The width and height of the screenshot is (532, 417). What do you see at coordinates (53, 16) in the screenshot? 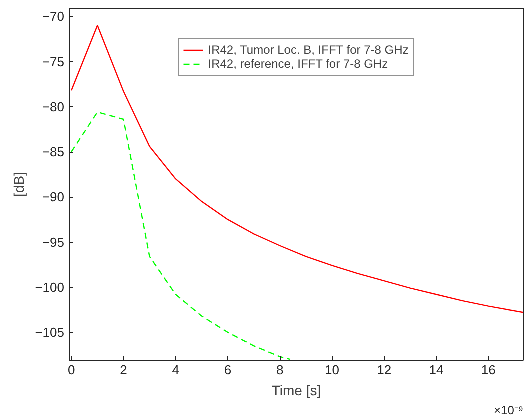
I see `y-tick-label: −70` at bounding box center [53, 16].